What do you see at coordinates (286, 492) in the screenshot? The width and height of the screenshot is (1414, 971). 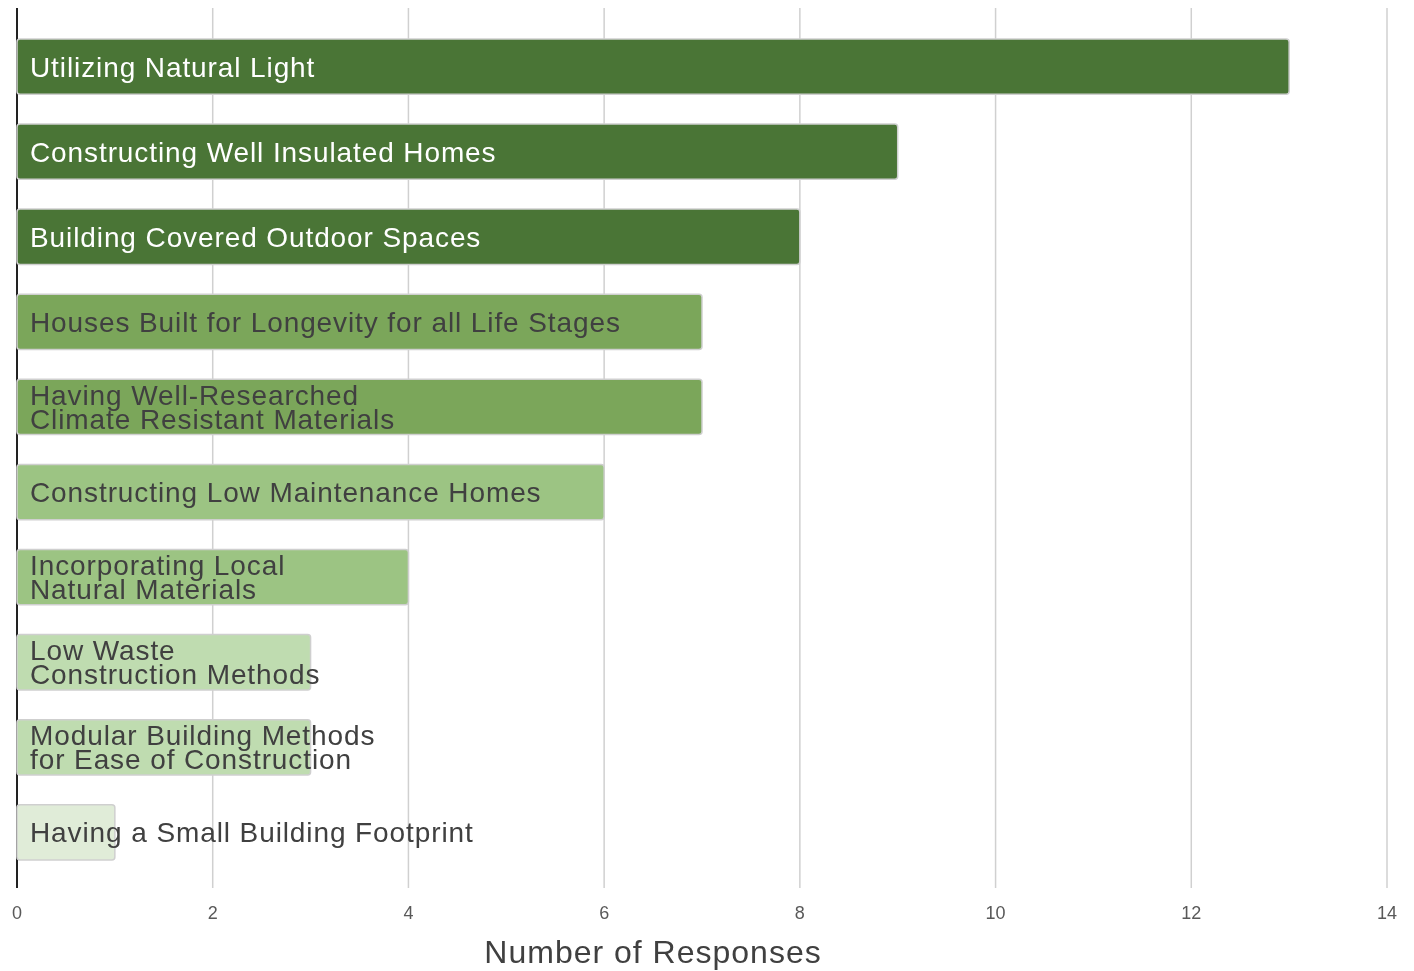 I see `y-tick-label: Constructing Low Maintenance Homes` at bounding box center [286, 492].